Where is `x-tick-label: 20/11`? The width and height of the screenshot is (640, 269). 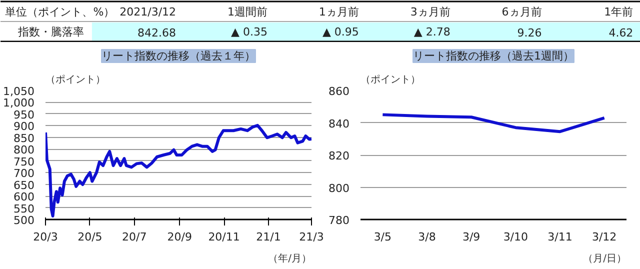
x-tick-label: 20/11 is located at coordinates (224, 237).